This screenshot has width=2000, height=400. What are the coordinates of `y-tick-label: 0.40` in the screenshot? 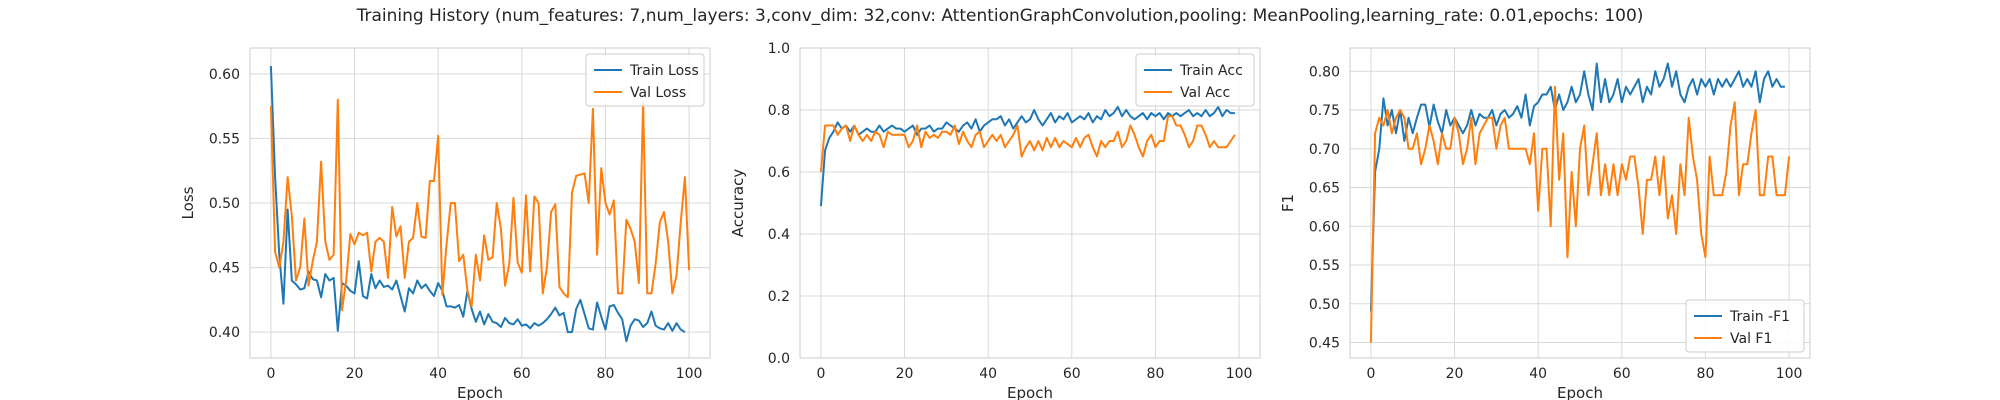 It's located at (224, 333).